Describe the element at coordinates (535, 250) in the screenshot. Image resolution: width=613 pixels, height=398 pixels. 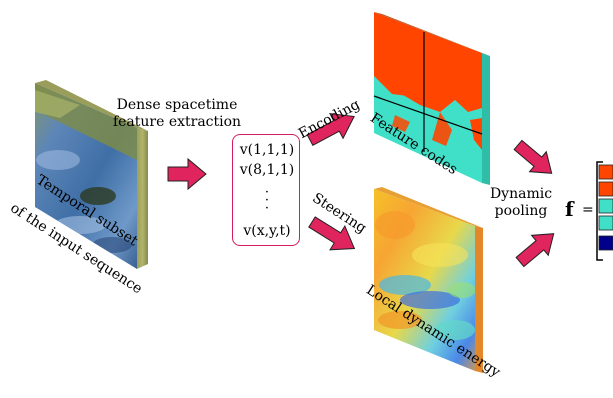
I see `arrow-energy-to-pooling` at that location.